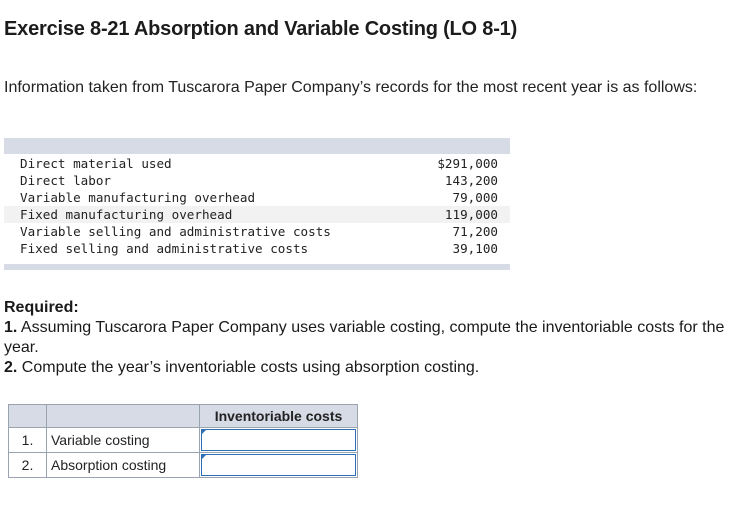 This screenshot has height=527, width=751. I want to click on answer-table-header-row: Inventoriable costs, so click(183, 416).